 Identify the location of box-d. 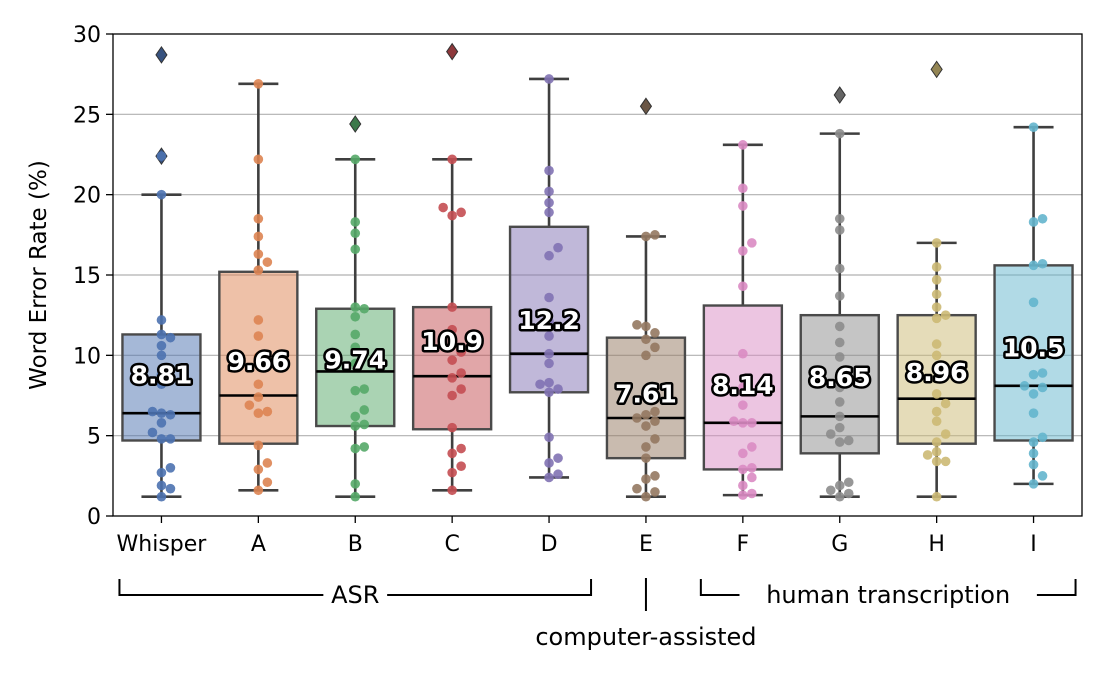
(549, 278).